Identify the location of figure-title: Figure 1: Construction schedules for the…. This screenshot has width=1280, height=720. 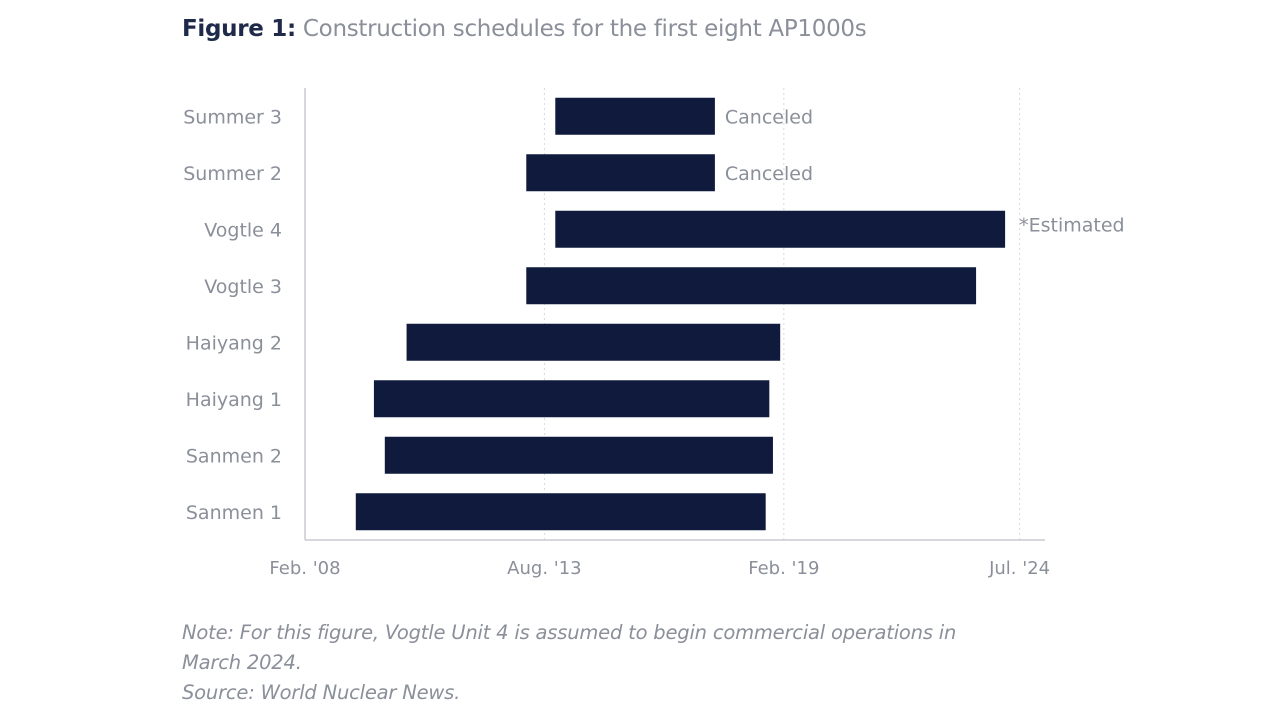
(524, 29).